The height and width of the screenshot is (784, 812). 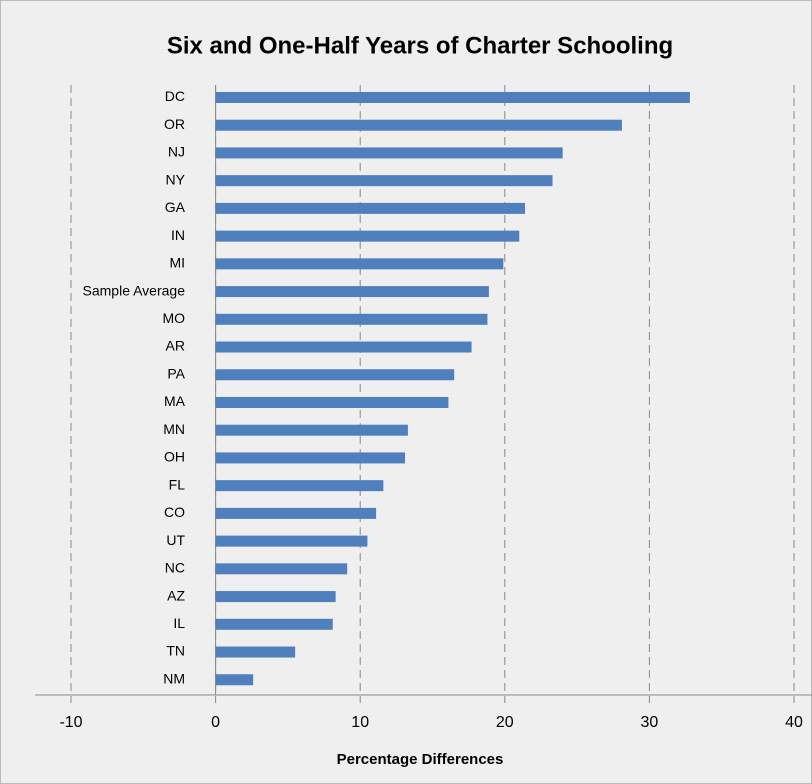 I want to click on y-tick-label: MO, so click(x=173, y=318).